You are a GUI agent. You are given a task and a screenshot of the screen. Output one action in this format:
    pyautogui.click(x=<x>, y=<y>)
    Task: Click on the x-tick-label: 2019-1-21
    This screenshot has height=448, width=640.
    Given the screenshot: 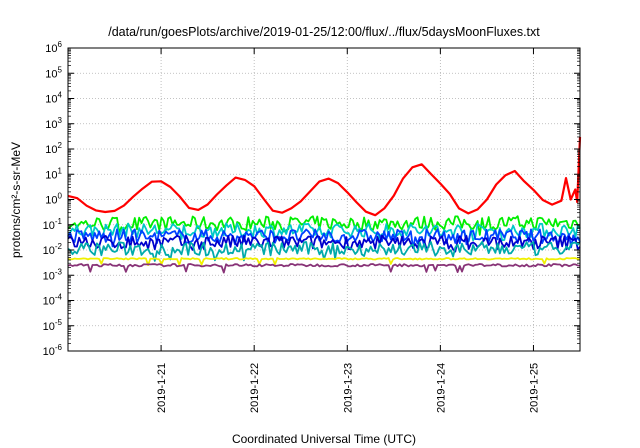 What is the action you would take?
    pyautogui.click(x=162, y=388)
    